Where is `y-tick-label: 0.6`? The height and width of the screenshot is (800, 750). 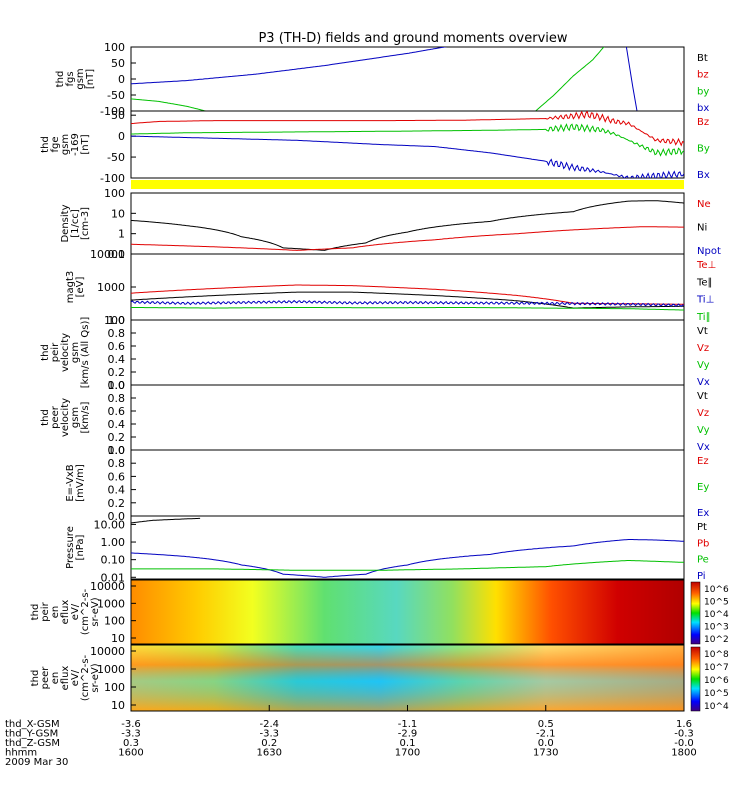 y-tick-label: 0.6 is located at coordinates (117, 411).